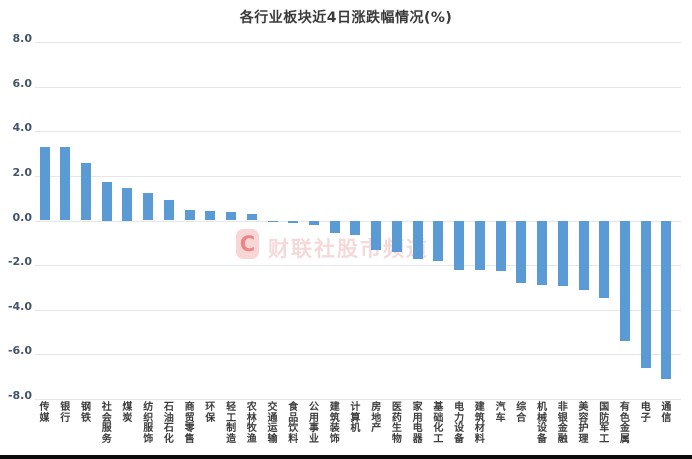  Describe the element at coordinates (19, 351) in the screenshot. I see `y-tick-label--6.0: -6.0` at that location.